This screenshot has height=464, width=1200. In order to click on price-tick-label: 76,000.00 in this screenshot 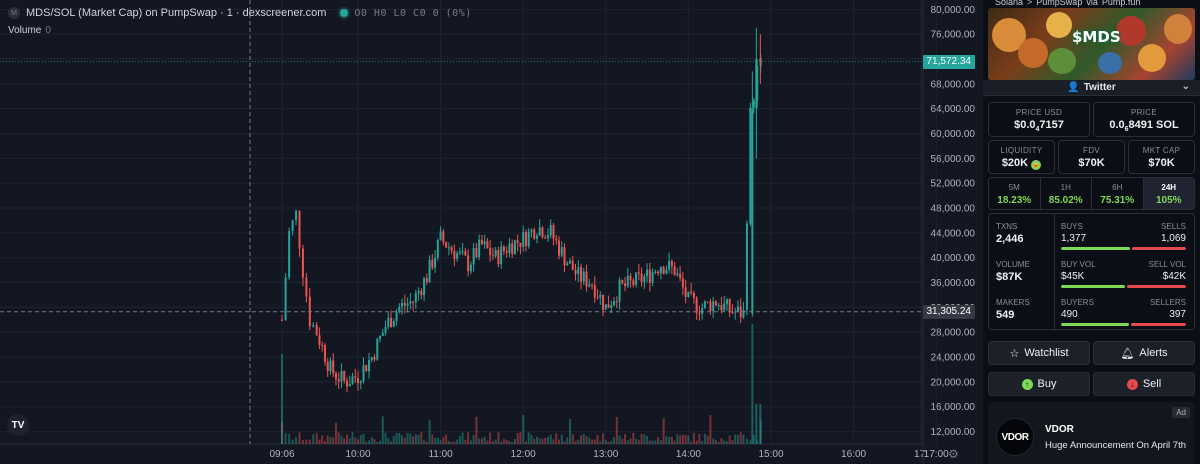, I will do `click(953, 35)`.